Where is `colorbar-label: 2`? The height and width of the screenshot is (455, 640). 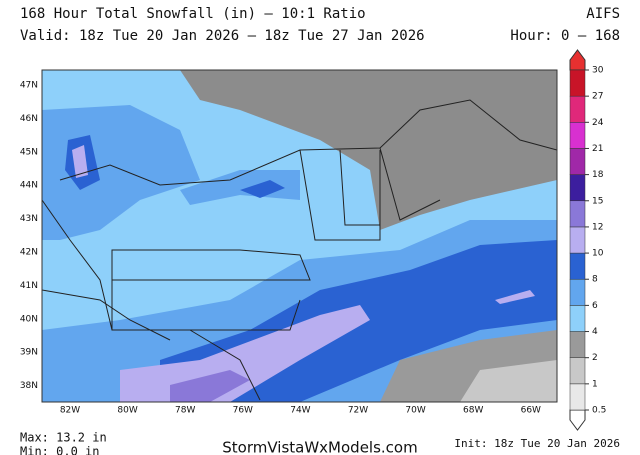
colorbar-label: 2 is located at coordinates (595, 358).